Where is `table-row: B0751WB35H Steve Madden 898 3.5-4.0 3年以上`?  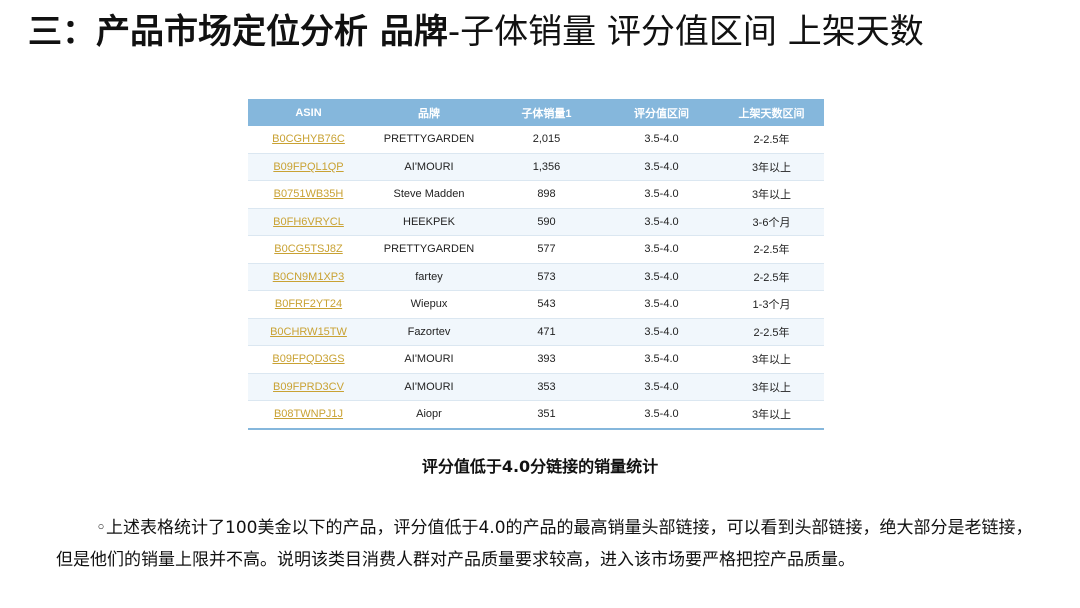 table-row: B0751WB35H Steve Madden 898 3.5-4.0 3年以上 is located at coordinates (536, 194).